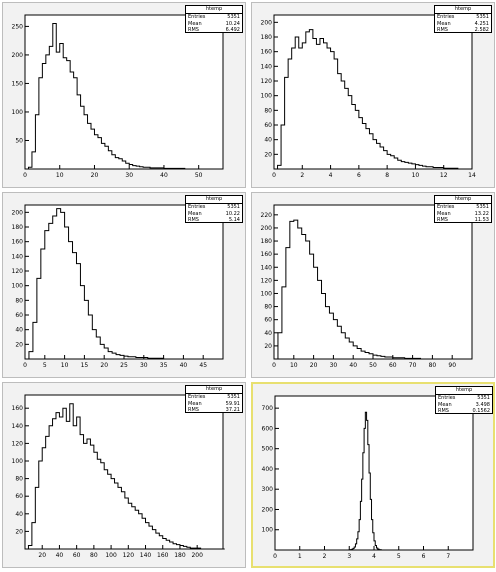  Describe the element at coordinates (214, 410) in the screenshot. I see `stats-row-rms: RMS 37.21` at that location.